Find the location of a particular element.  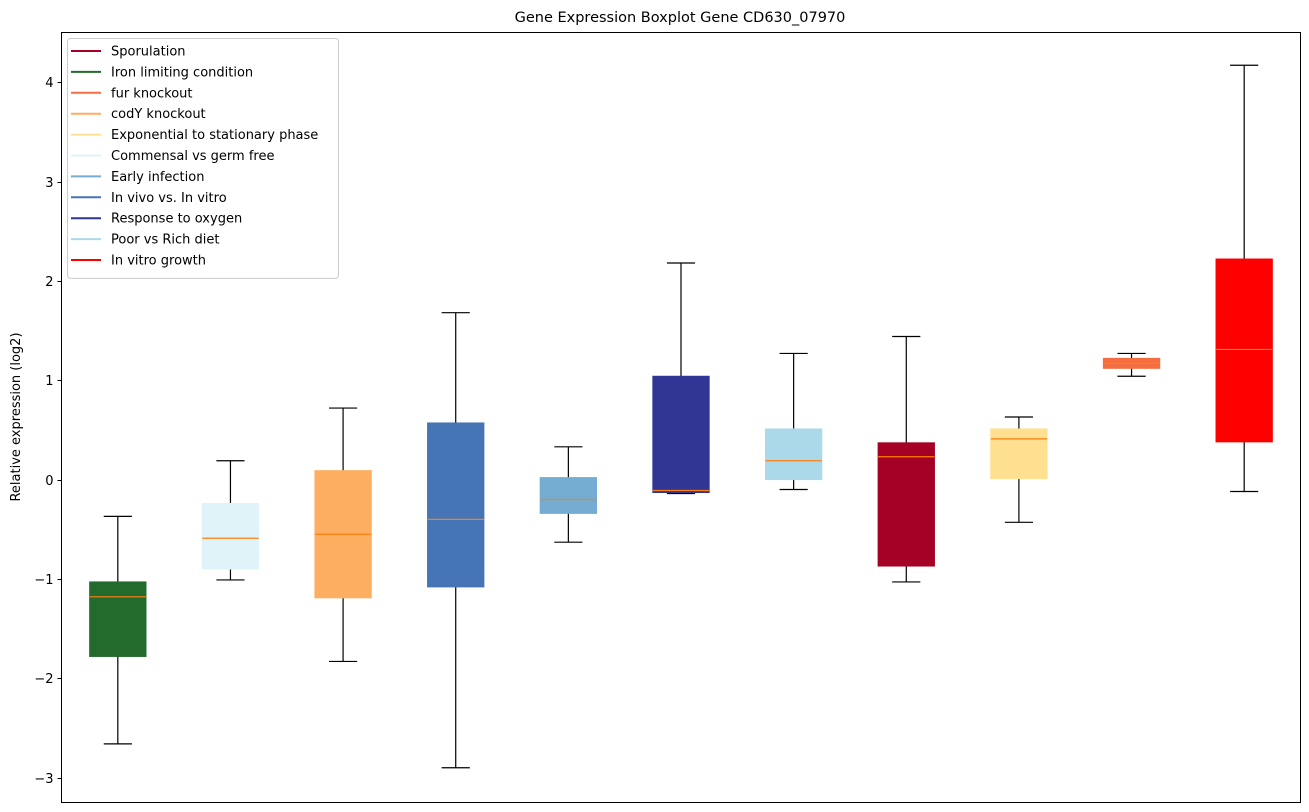

legend-item: Exponential to stationary phase is located at coordinates (194, 135).